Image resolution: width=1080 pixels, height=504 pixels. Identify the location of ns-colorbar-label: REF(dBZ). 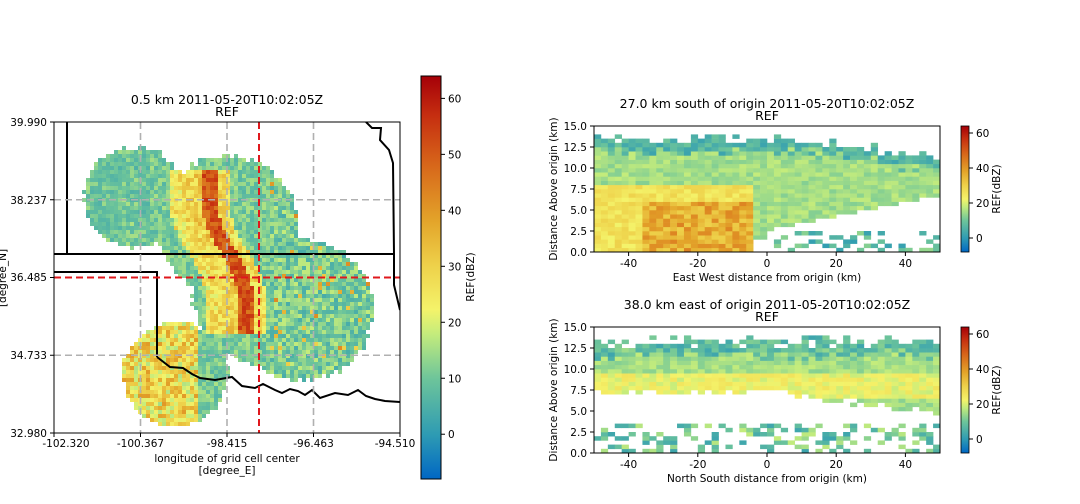
(997, 389).